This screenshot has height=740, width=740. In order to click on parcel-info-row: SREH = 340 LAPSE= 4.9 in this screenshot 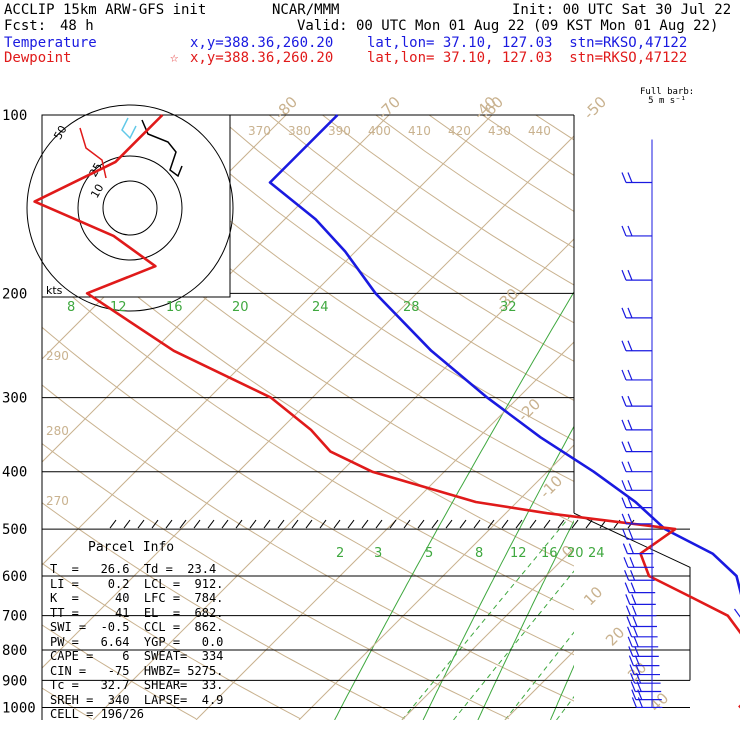, I will do `click(137, 699)`.